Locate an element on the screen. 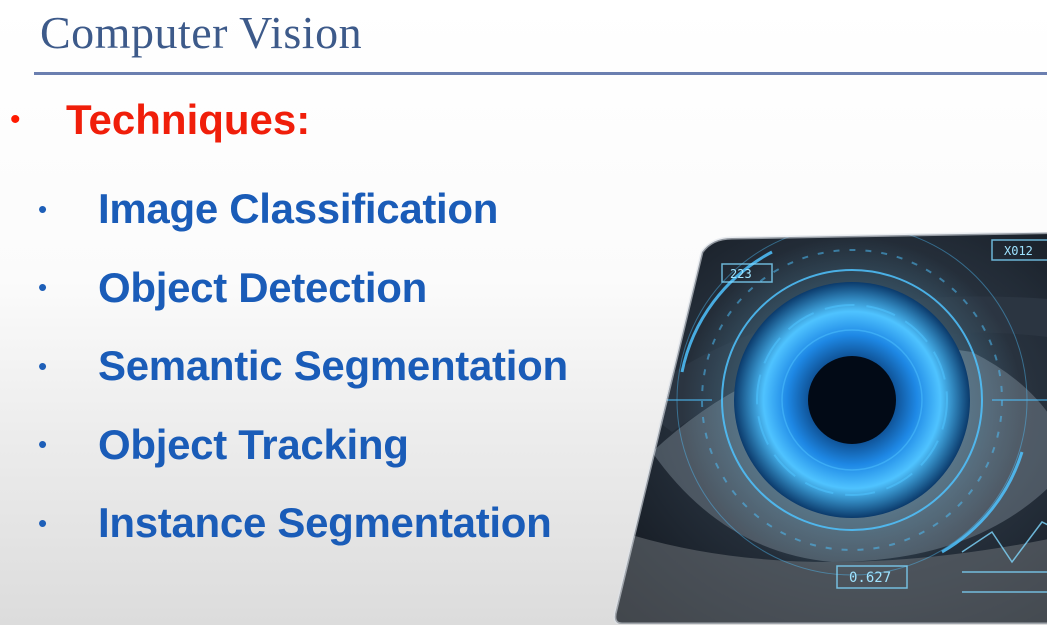 Image resolution: width=1047 pixels, height=625 pixels. technique-label: Image Classification is located at coordinates (298, 209).